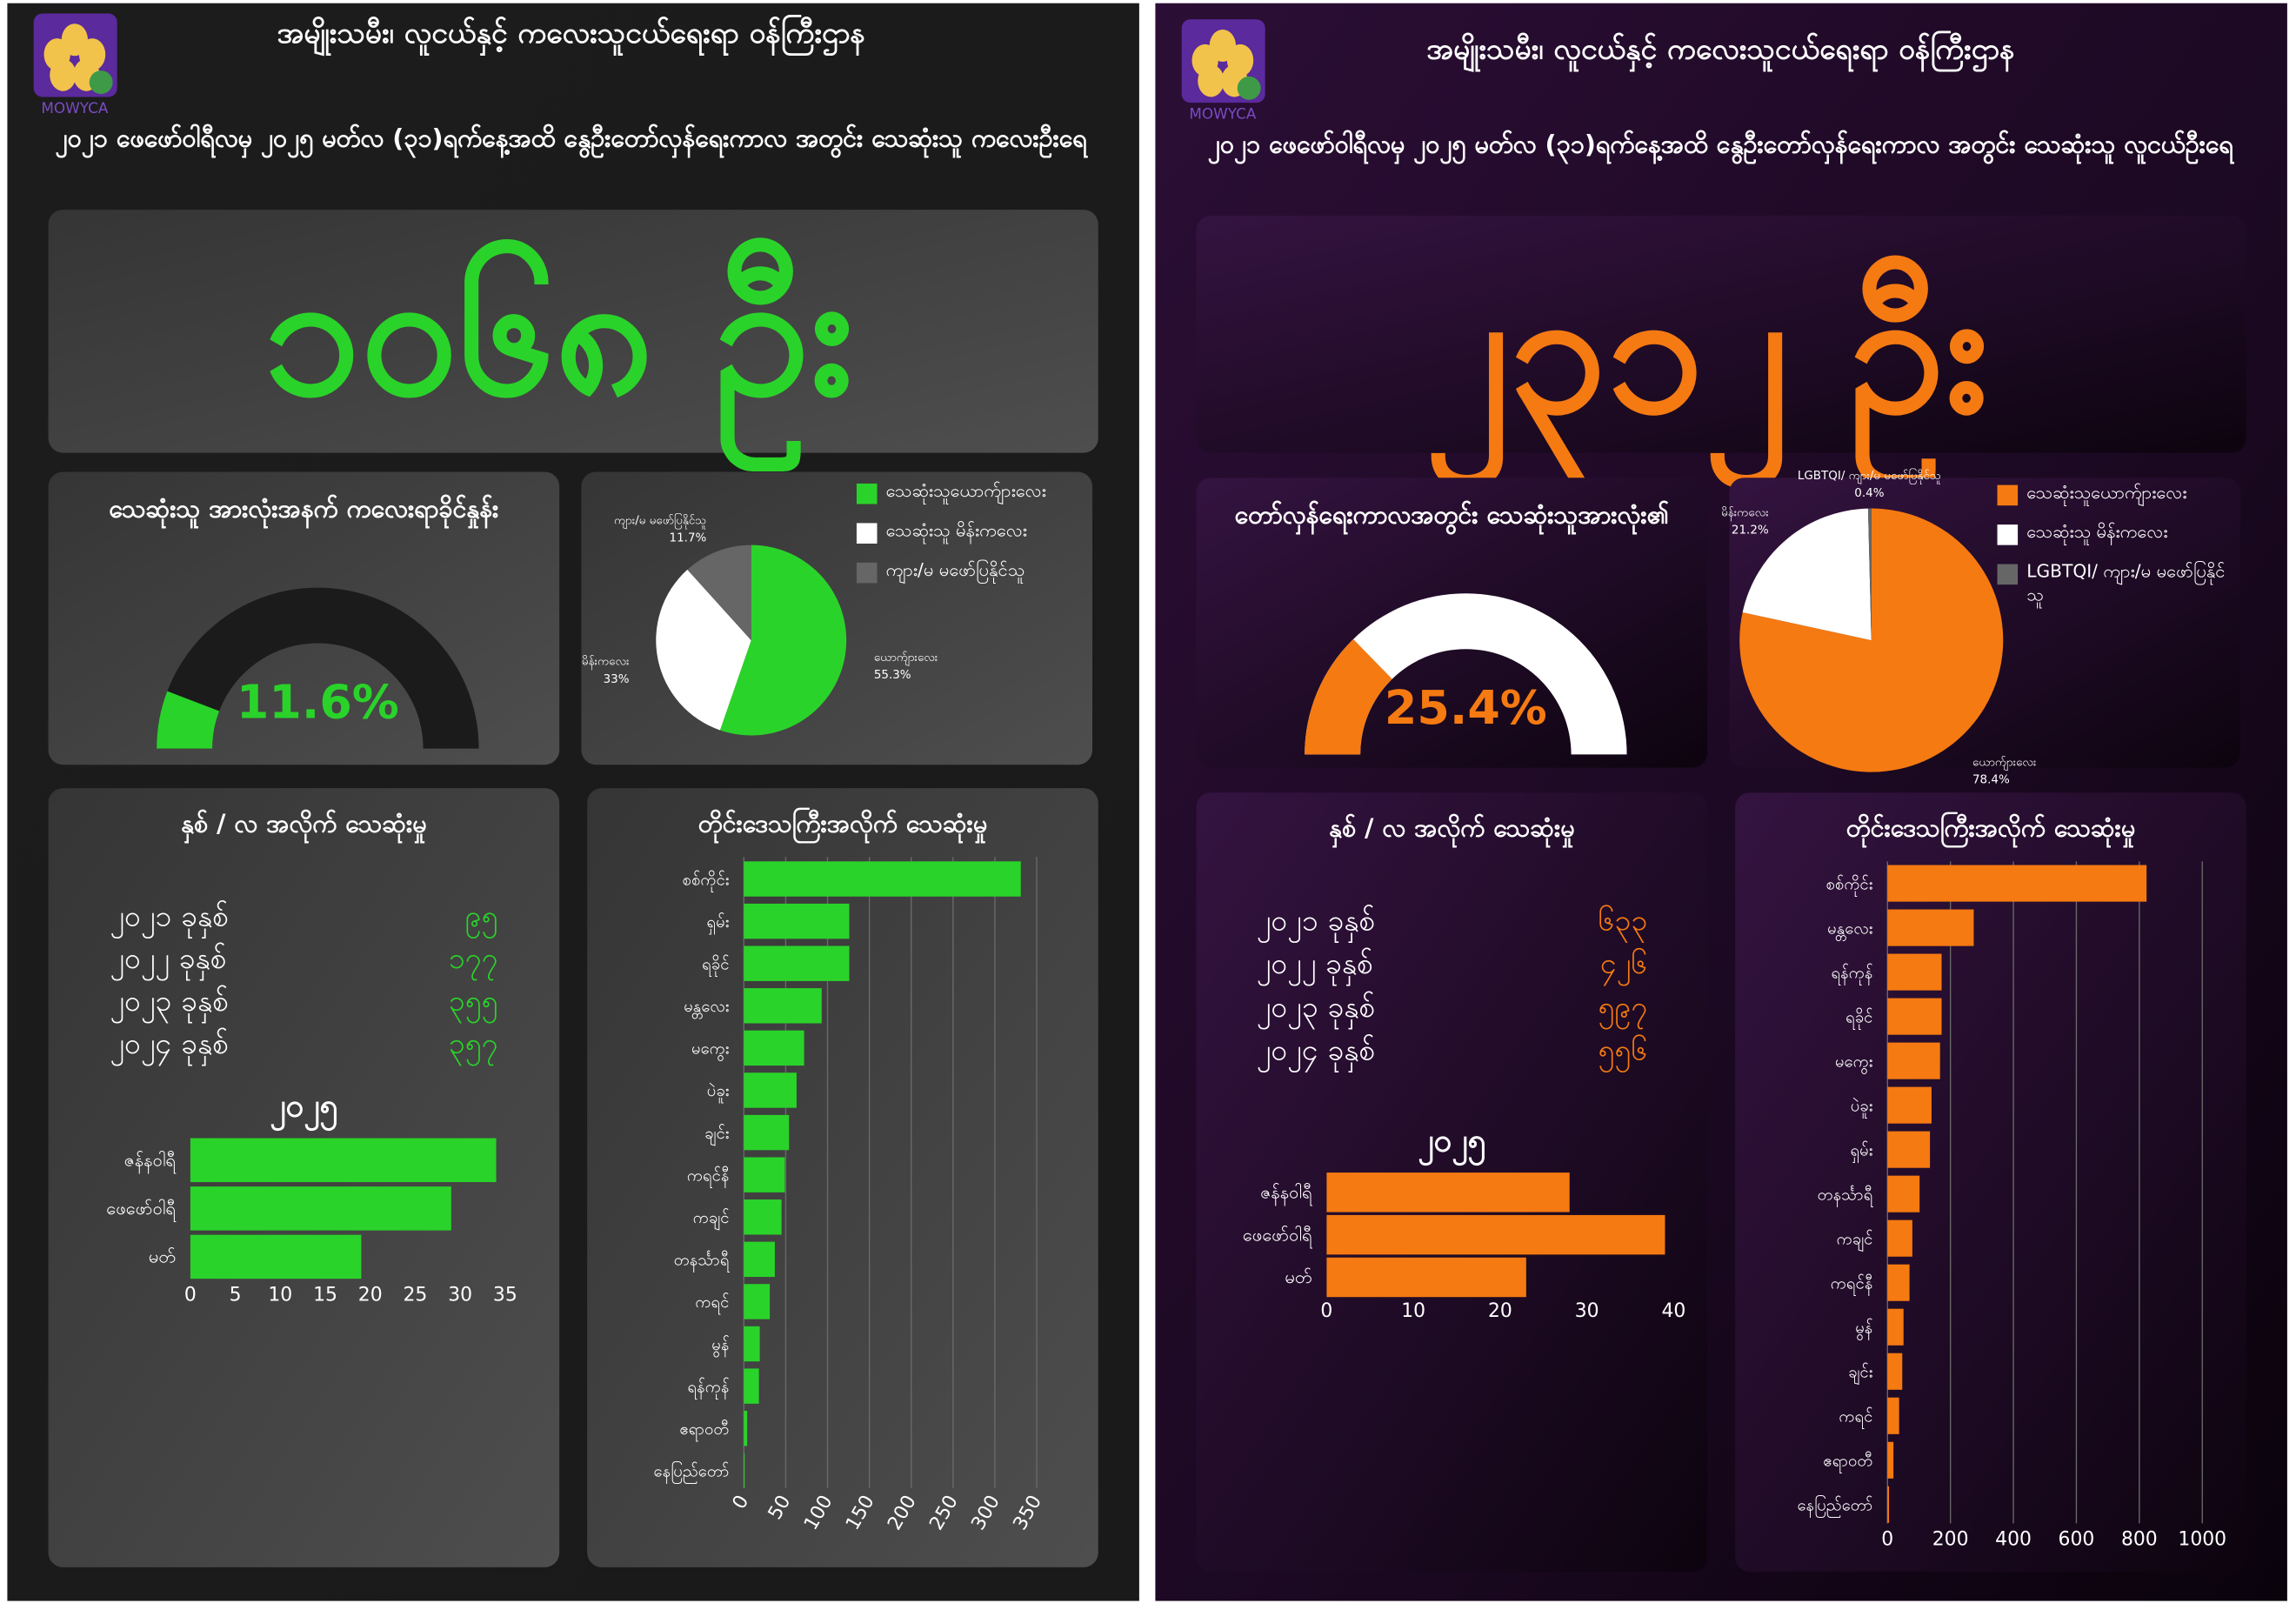 The height and width of the screenshot is (1610, 2296). What do you see at coordinates (371, 1295) in the screenshot?
I see `x-tick-label: 20` at bounding box center [371, 1295].